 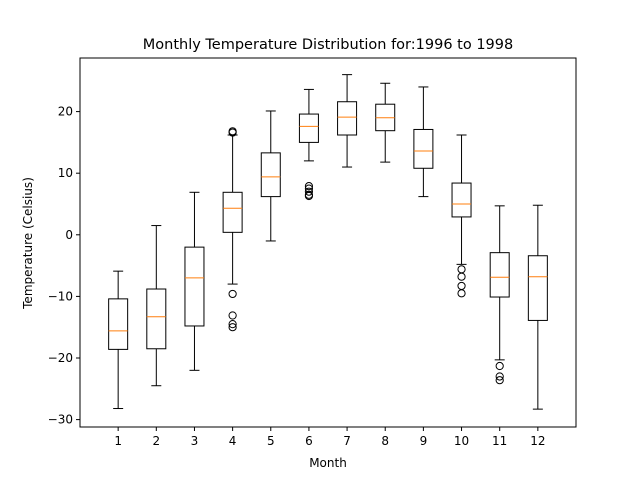 I want to click on x-tick-label: 2, so click(x=156, y=441).